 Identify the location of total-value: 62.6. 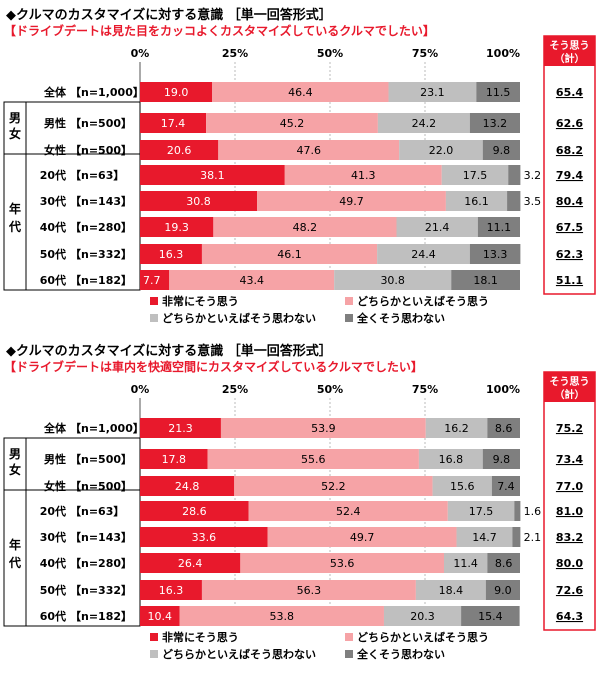
(569, 123).